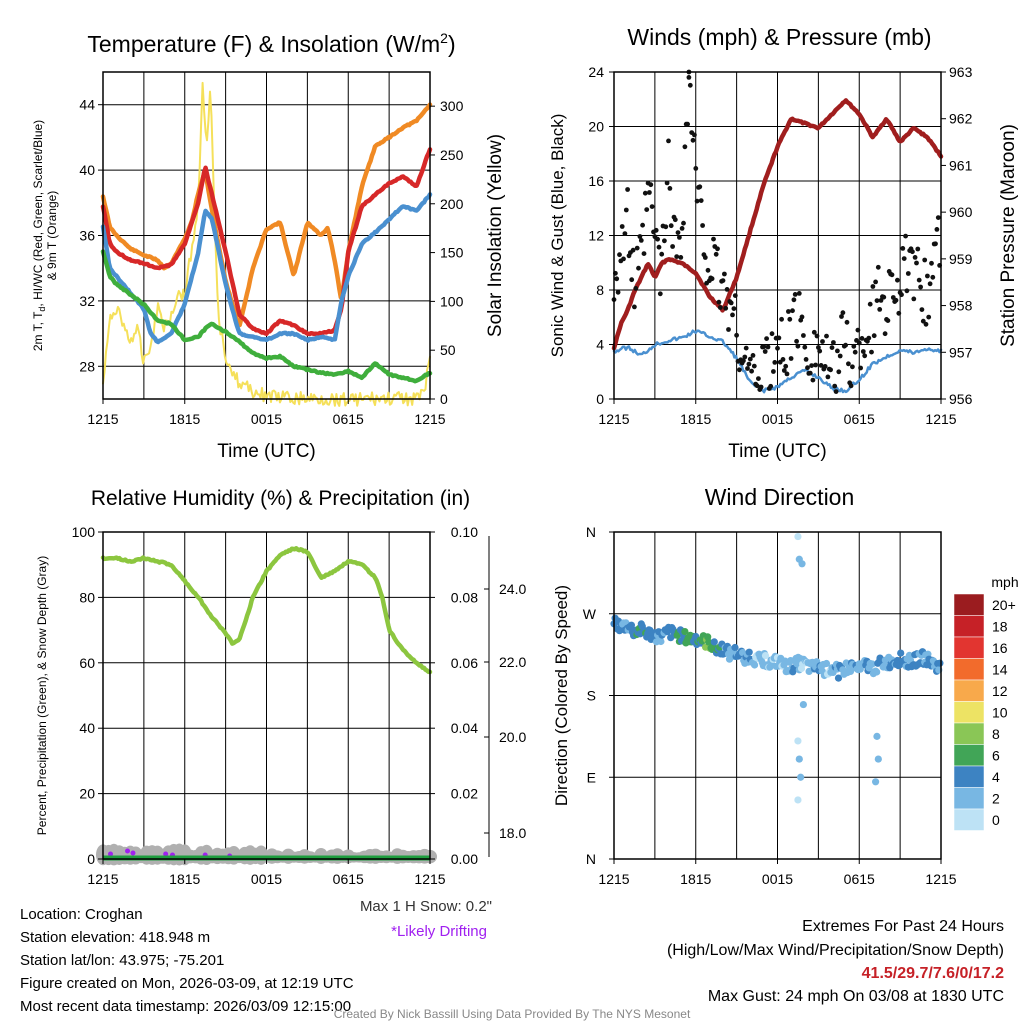 This screenshot has height=1029, width=1024. Describe the element at coordinates (266, 695) in the screenshot. I see `humidity-grid` at that location.